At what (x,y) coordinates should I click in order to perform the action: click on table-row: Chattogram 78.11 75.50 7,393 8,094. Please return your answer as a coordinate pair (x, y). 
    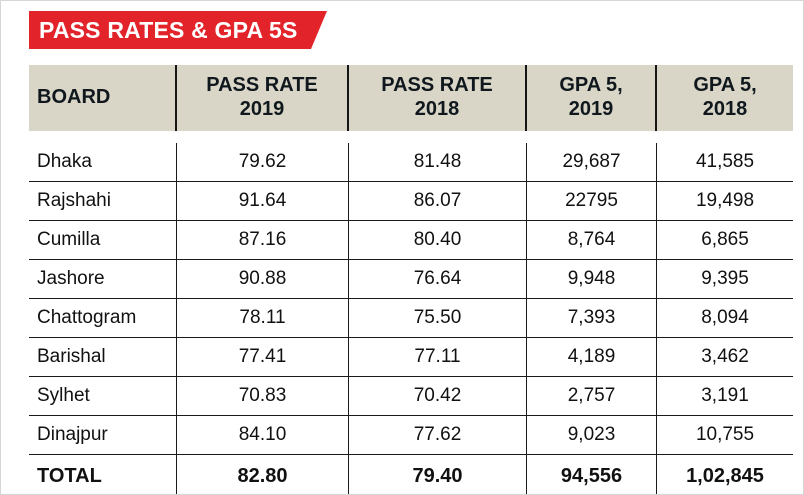
    Looking at the image, I should click on (411, 318).